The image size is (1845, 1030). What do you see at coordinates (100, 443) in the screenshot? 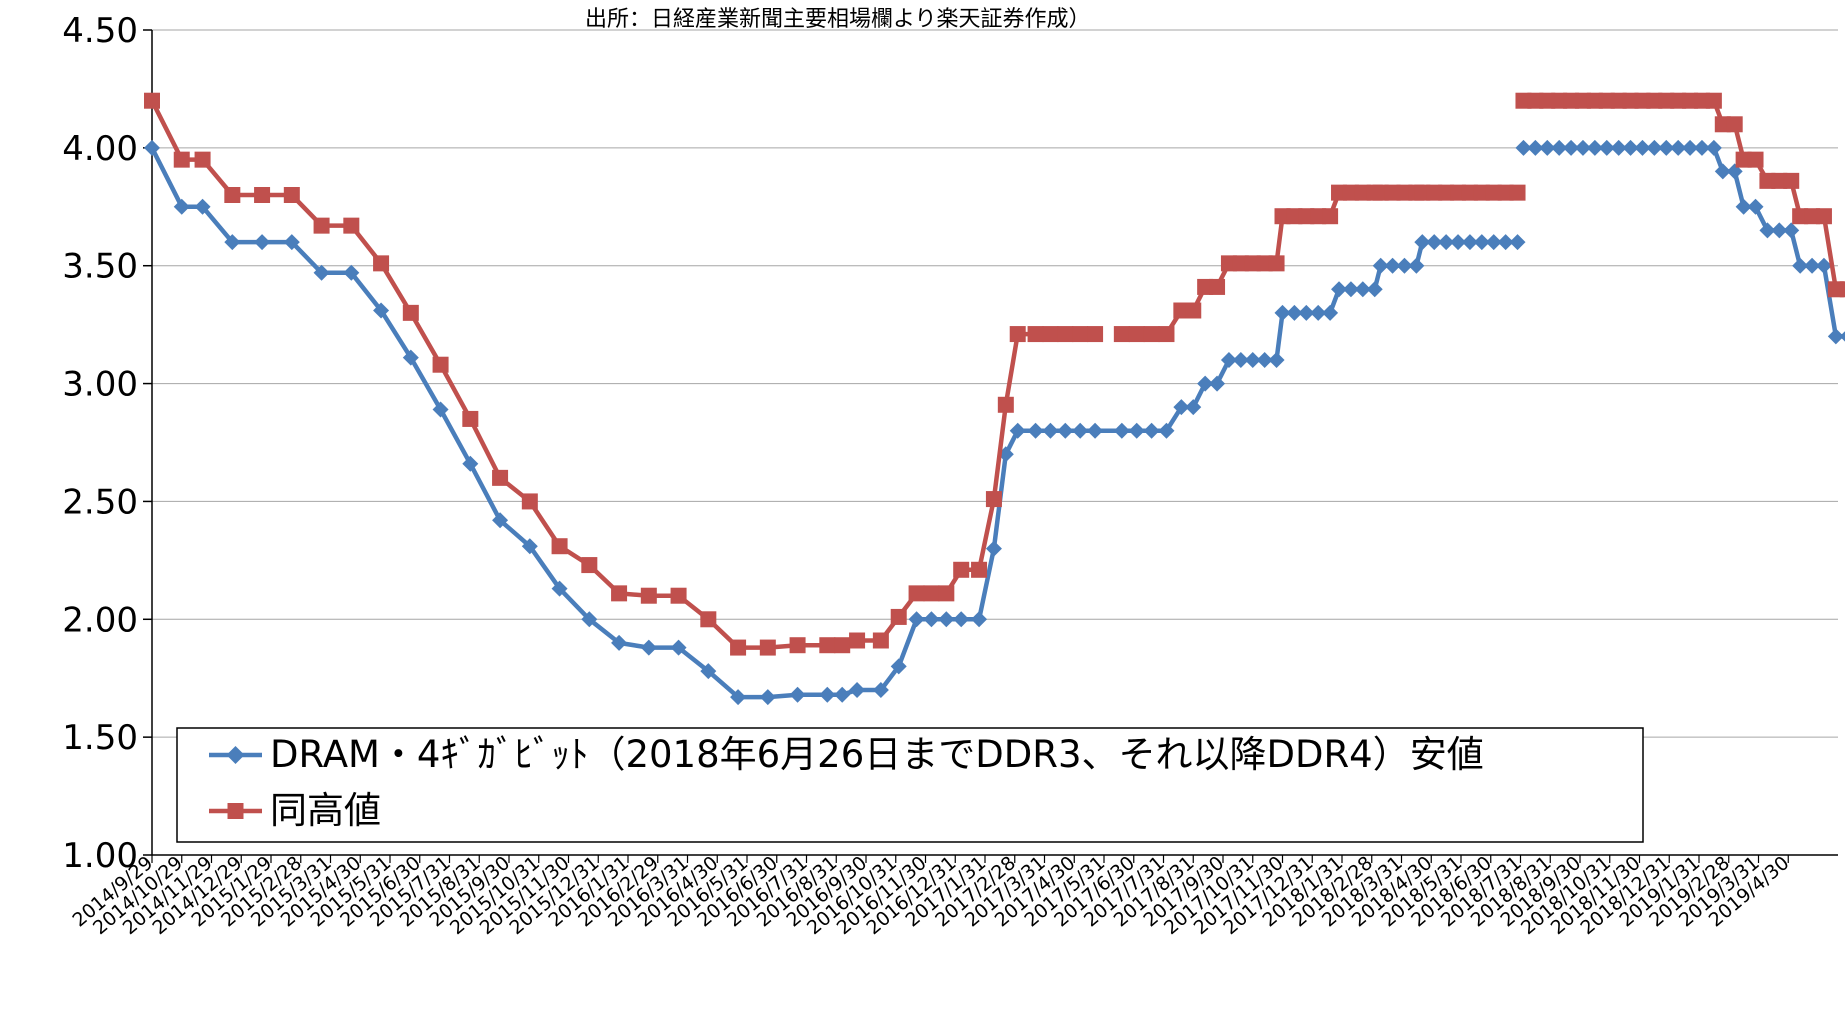
I see `y-axis-tick-labels: 1.00 1.50 2.00 2.50 3.00 3.50 4.00 4.50` at bounding box center [100, 443].